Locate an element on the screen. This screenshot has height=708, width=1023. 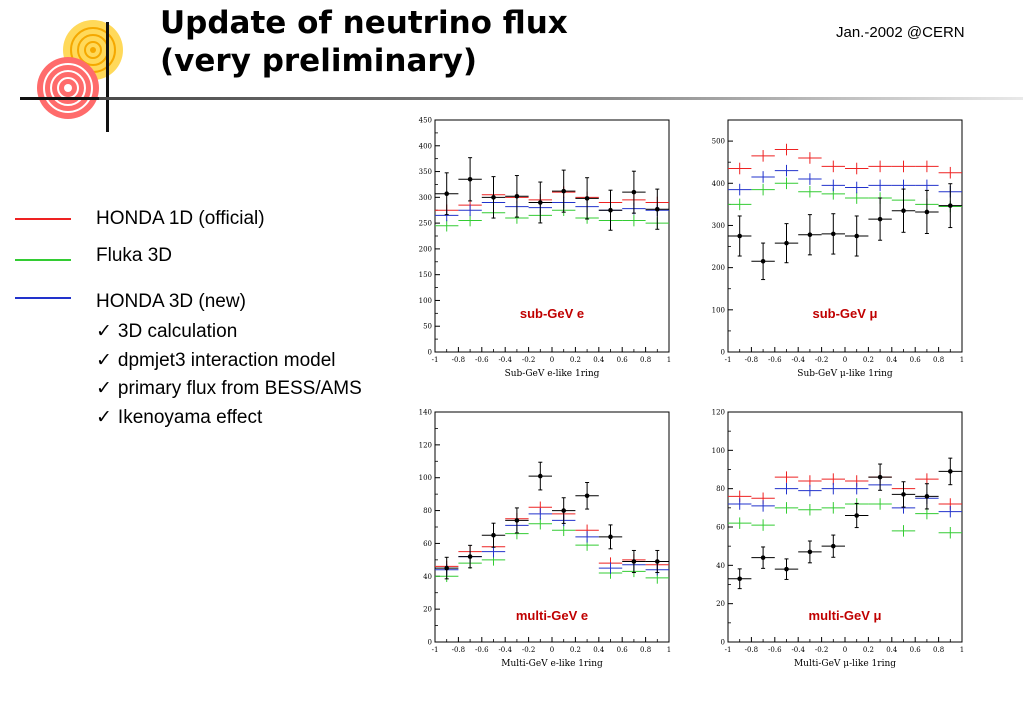
y-tick-label: 400 is located at coordinates (425, 146).